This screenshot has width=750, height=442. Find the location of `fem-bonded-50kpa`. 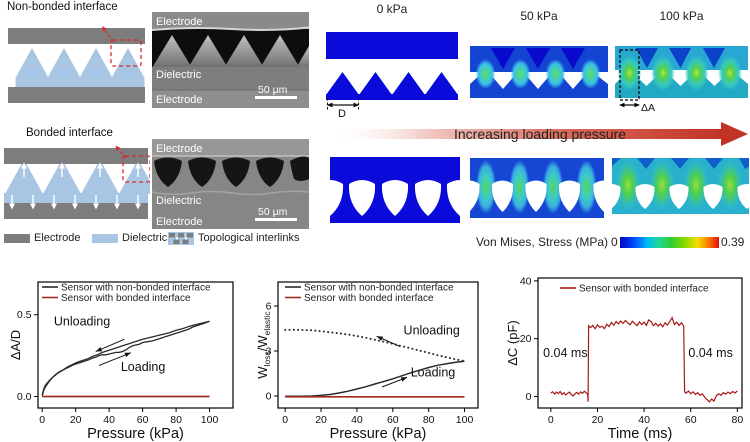

fem-bonded-50kpa is located at coordinates (537, 188).